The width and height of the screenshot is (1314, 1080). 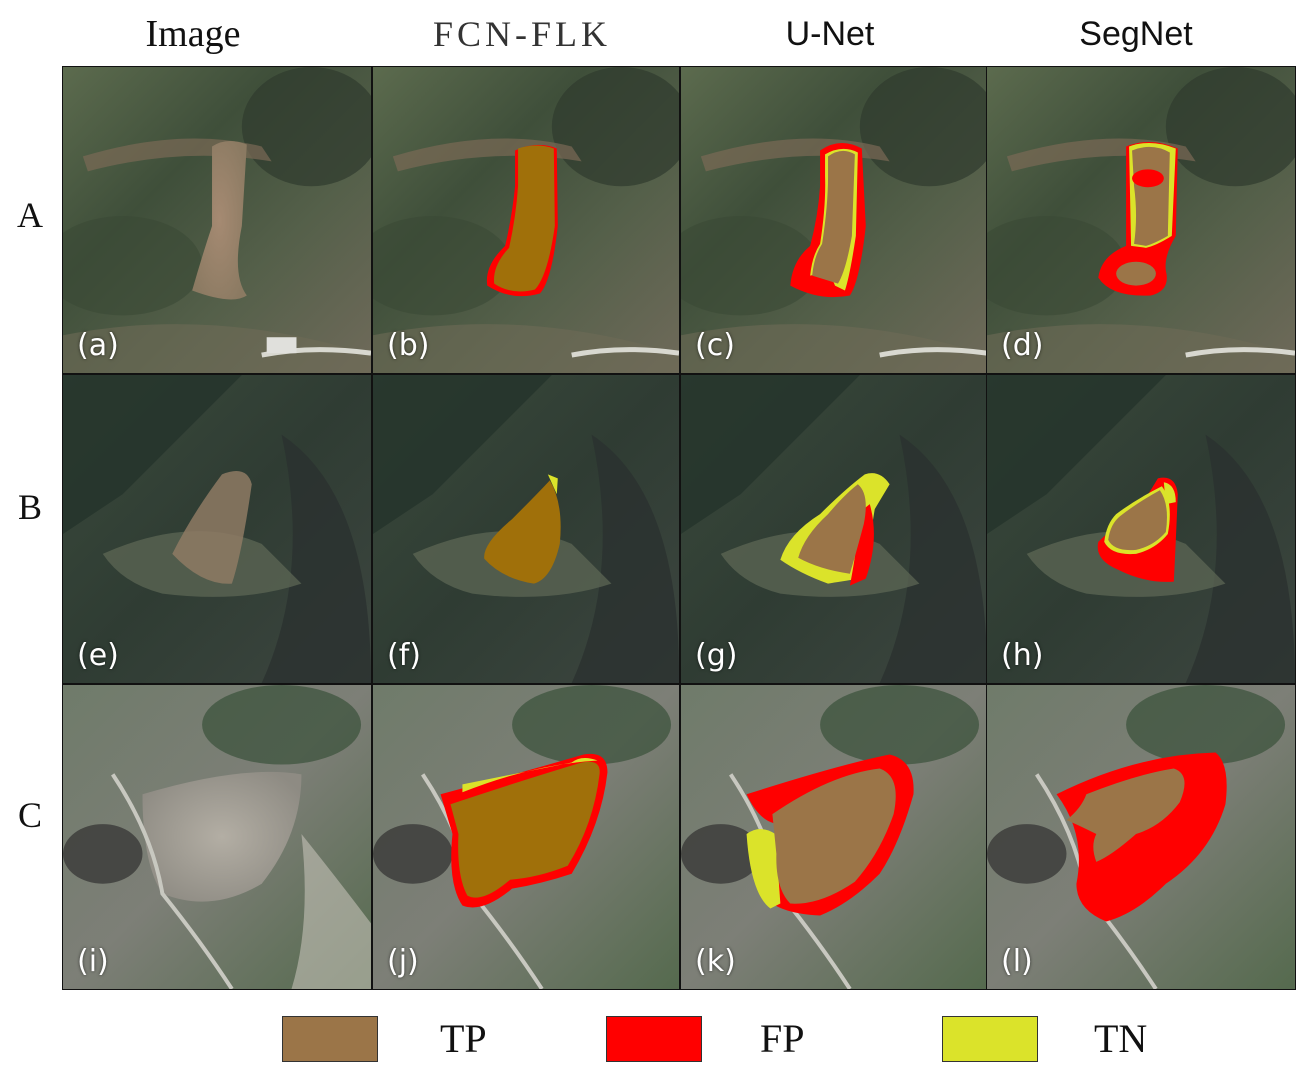 What do you see at coordinates (403, 961) in the screenshot?
I see `panel-tag: (j)` at bounding box center [403, 961].